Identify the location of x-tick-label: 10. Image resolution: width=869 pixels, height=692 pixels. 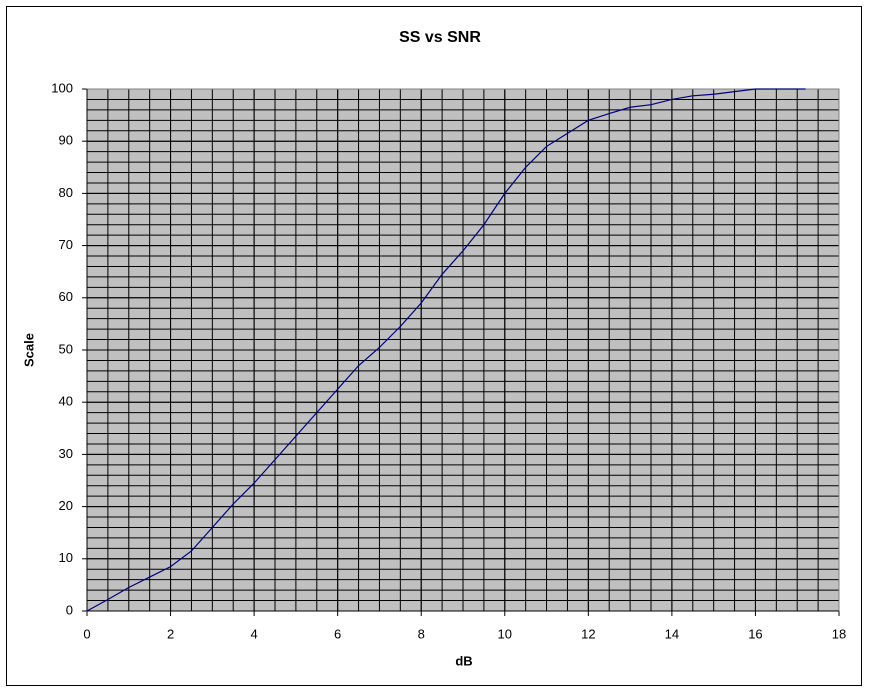
(505, 633).